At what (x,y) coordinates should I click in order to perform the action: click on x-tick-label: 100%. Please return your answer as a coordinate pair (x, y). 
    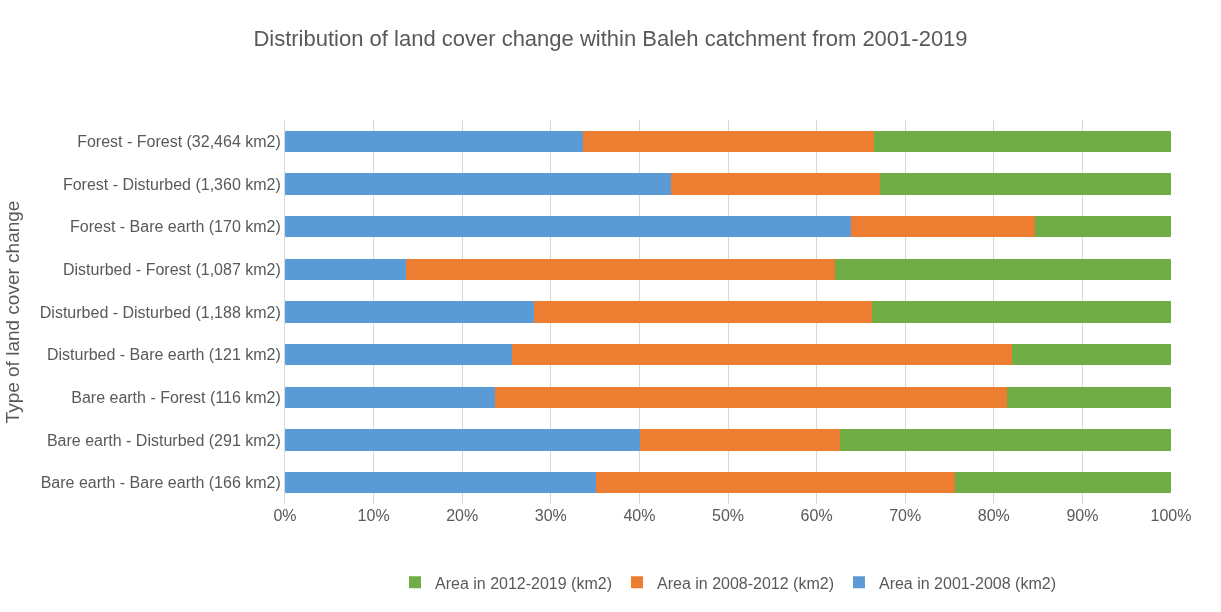
    Looking at the image, I should click on (1171, 515).